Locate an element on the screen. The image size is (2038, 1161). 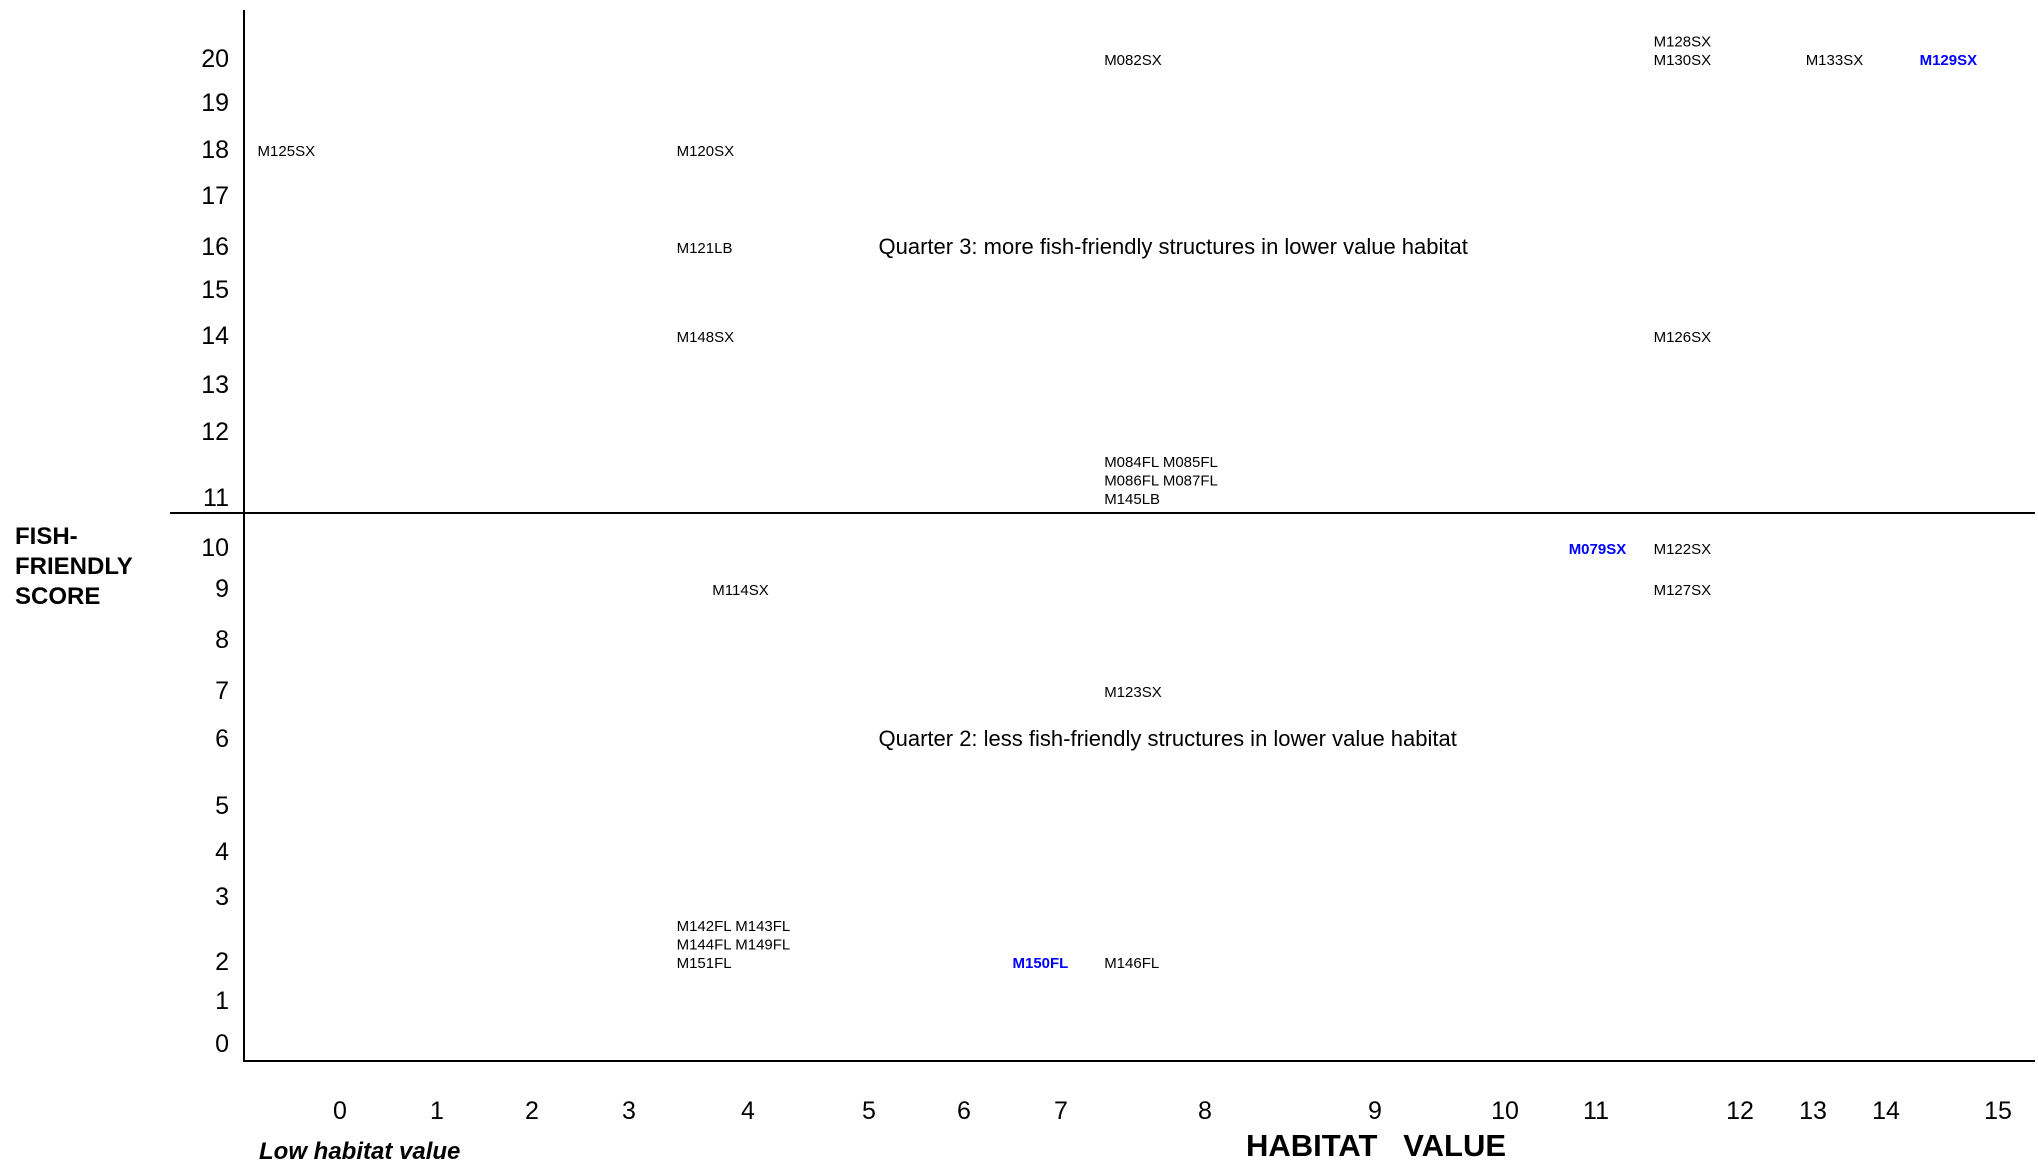
x-tick-label: 14 is located at coordinates (1886, 1111).